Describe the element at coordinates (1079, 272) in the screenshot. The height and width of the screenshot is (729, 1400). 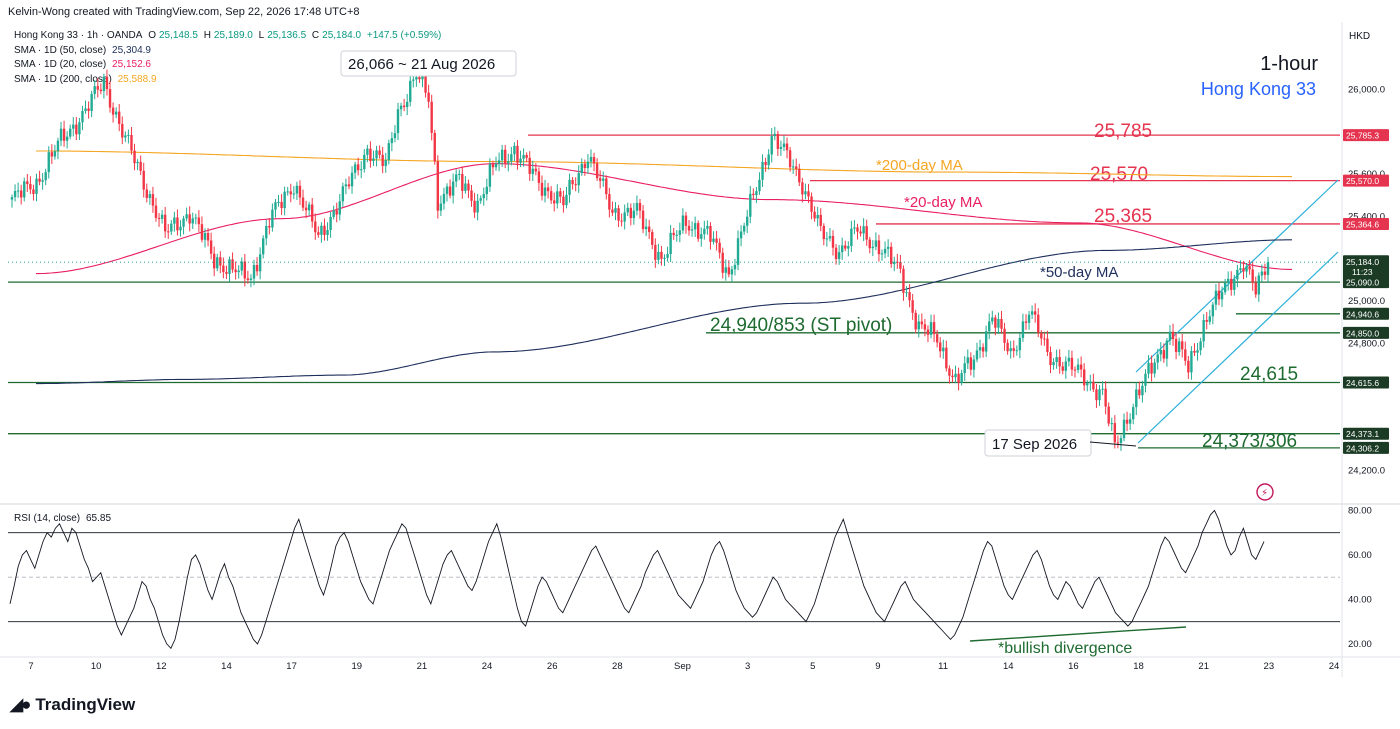
I see `sma-series-label: *50-day MA` at that location.